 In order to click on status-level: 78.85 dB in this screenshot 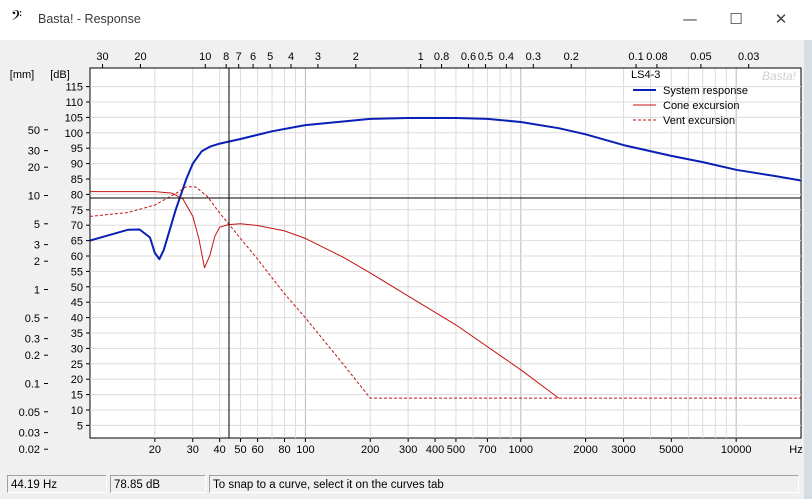, I will do `click(158, 484)`.